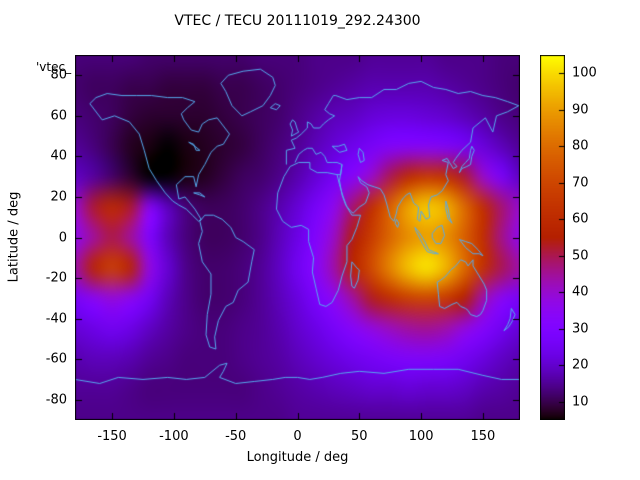 The height and width of the screenshot is (480, 640). Describe the element at coordinates (62, 237) in the screenshot. I see `y-tick-label: 0` at that location.